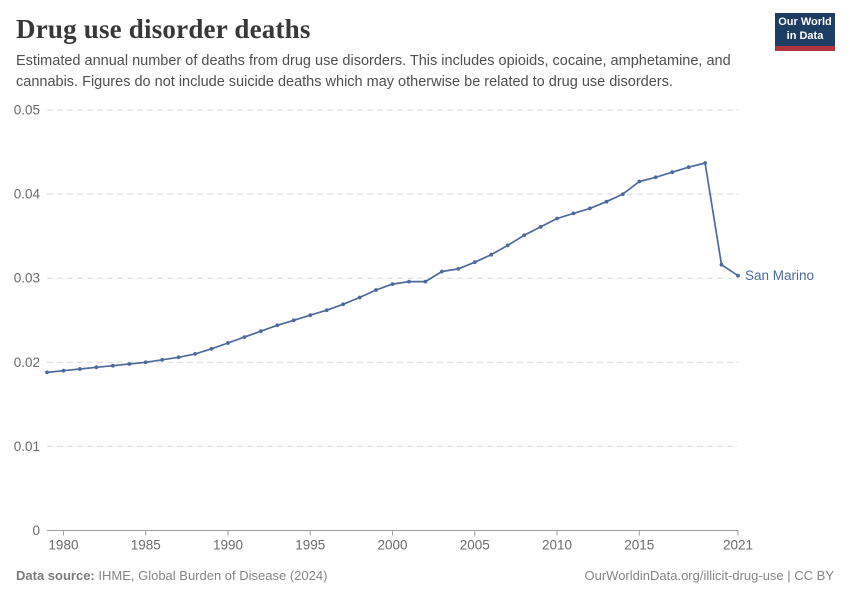 The image size is (850, 600). What do you see at coordinates (27, 194) in the screenshot?
I see `y-tick-label: 0.04` at bounding box center [27, 194].